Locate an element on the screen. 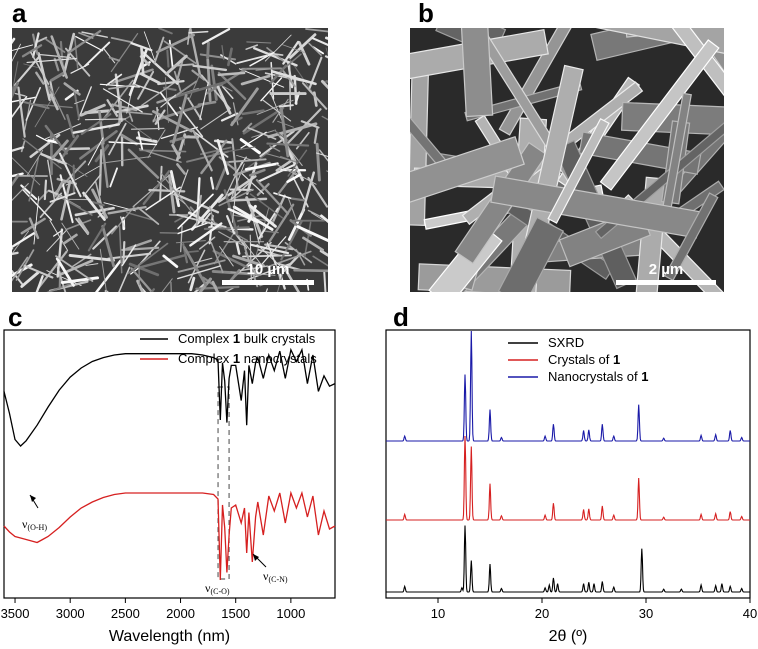  scale-bar-text-b: 2 µm is located at coordinates (666, 269).